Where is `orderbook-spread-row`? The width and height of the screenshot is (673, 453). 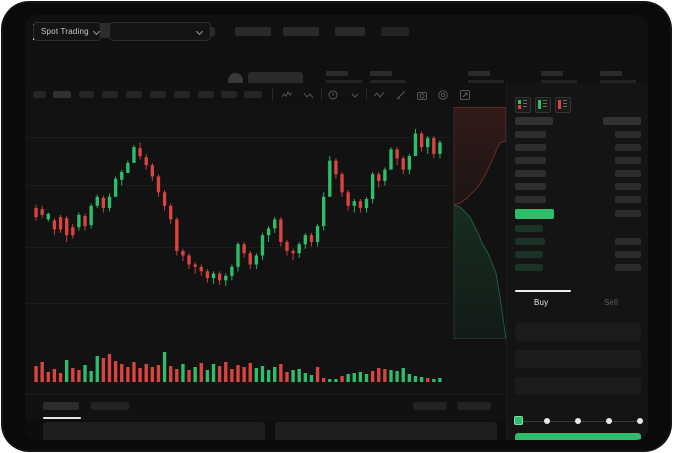
orderbook-spread-row is located at coordinates (534, 214).